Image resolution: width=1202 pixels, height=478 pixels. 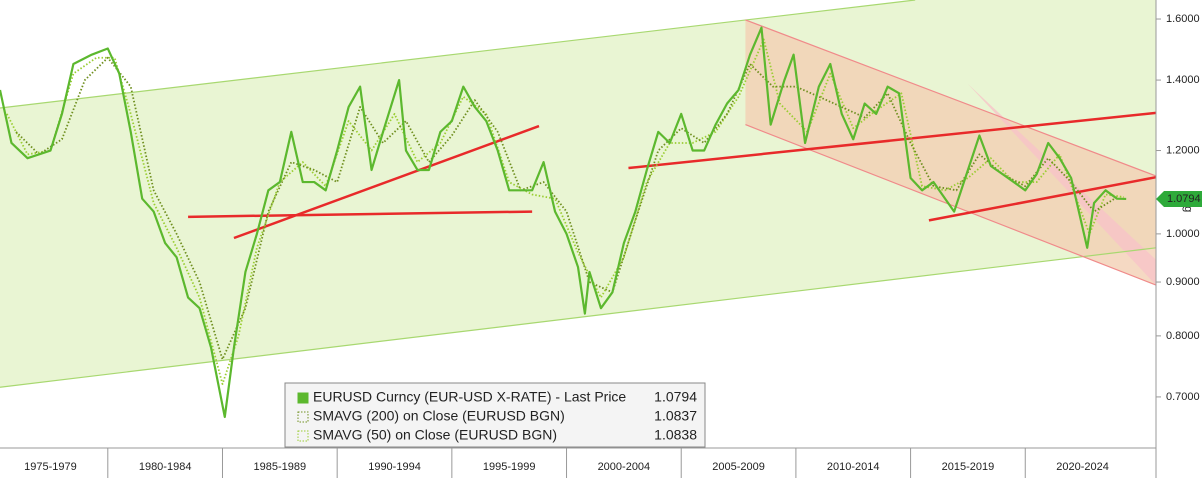 I want to click on x-tick-label: 1990-1994, so click(x=394, y=467).